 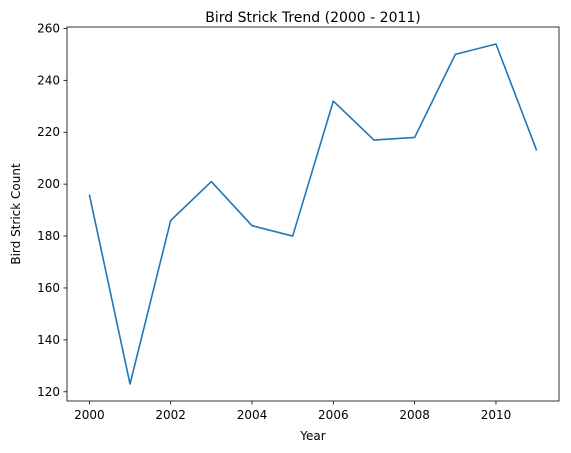 I want to click on y-tick-label: 140, so click(x=48, y=340).